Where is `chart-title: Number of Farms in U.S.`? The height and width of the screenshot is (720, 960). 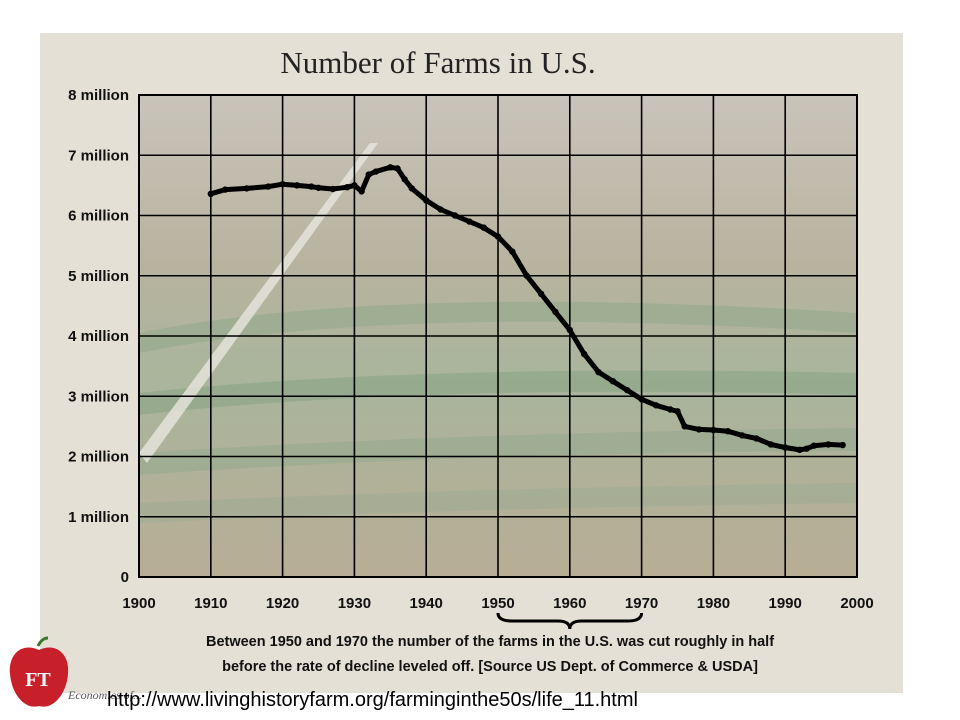
chart-title: Number of Farms in U.S. is located at coordinates (437, 62).